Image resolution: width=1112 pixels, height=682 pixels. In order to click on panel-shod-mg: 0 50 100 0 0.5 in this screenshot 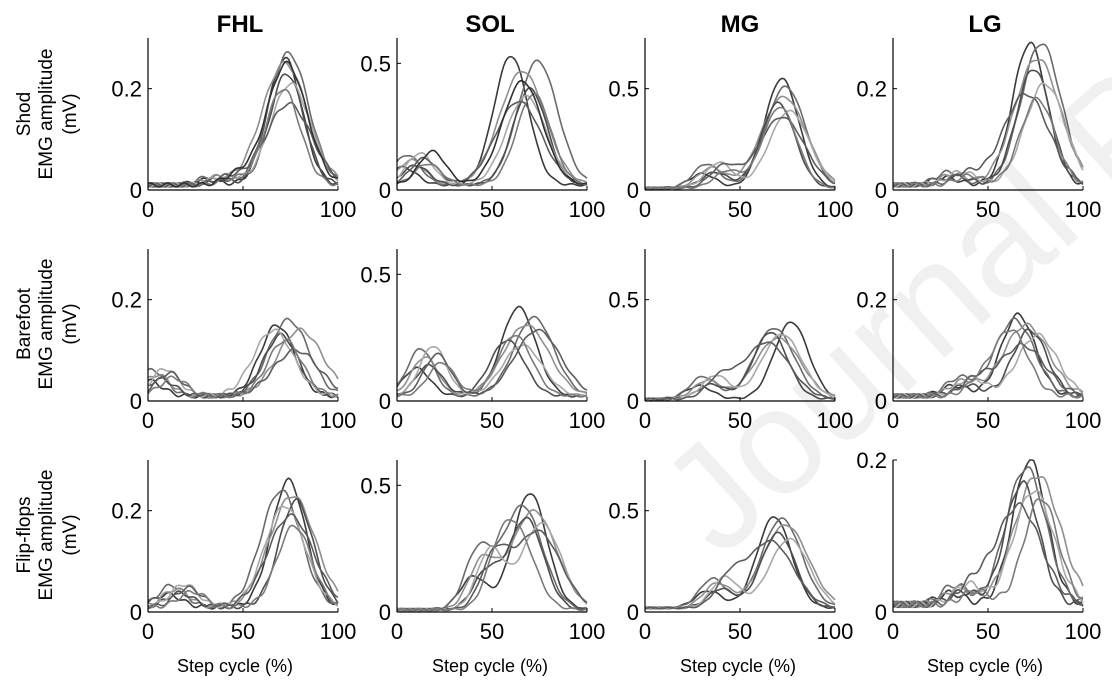, I will do `click(730, 130)`.